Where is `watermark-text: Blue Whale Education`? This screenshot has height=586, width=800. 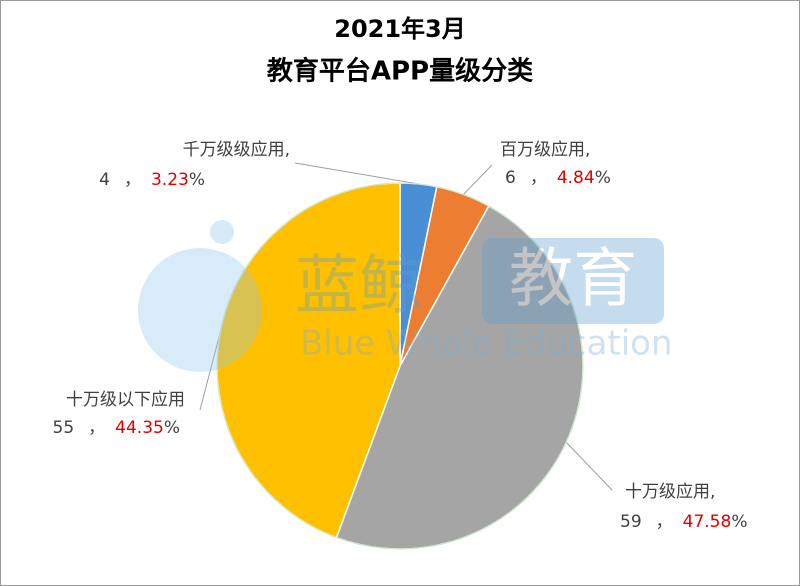
watermark-text: Blue Whale Education is located at coordinates (486, 344).